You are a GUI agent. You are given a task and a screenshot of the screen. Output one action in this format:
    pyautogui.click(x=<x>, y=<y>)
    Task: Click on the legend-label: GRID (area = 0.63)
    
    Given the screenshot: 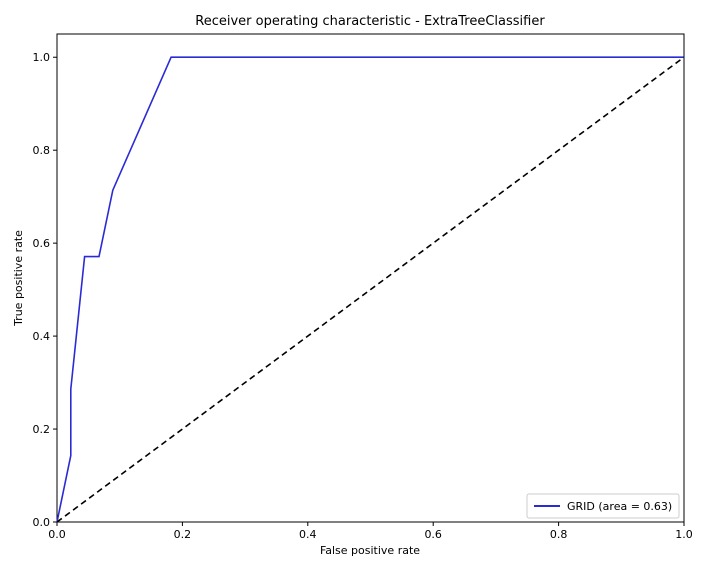 What is the action you would take?
    pyautogui.click(x=619, y=506)
    